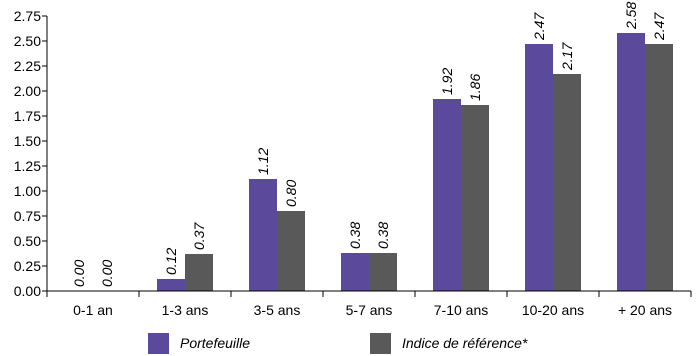 The height and width of the screenshot is (356, 699). What do you see at coordinates (27, 166) in the screenshot?
I see `y-tick-label: 1.25` at bounding box center [27, 166].